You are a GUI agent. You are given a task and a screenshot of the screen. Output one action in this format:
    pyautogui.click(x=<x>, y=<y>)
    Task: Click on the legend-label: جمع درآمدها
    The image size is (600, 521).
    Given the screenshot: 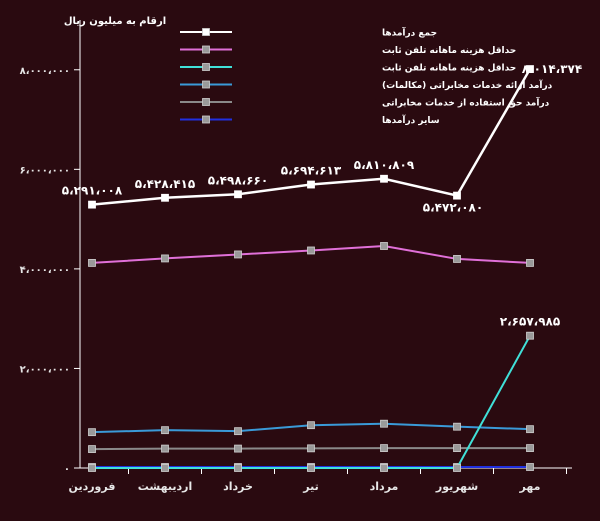 What is the action you would take?
    pyautogui.click(x=409, y=33)
    